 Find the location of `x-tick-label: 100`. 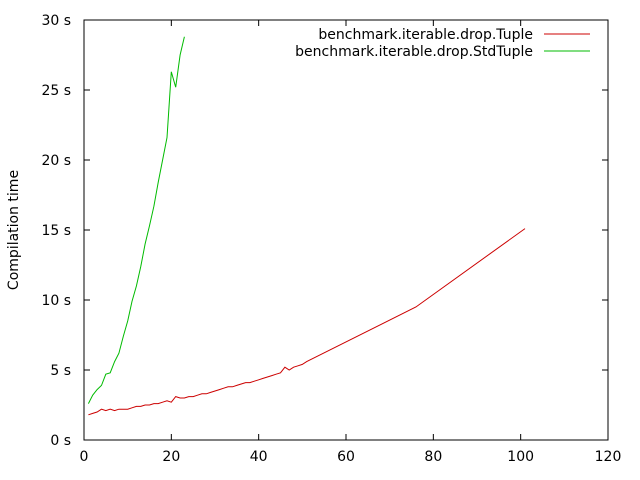

x-tick-label: 100 is located at coordinates (520, 457).